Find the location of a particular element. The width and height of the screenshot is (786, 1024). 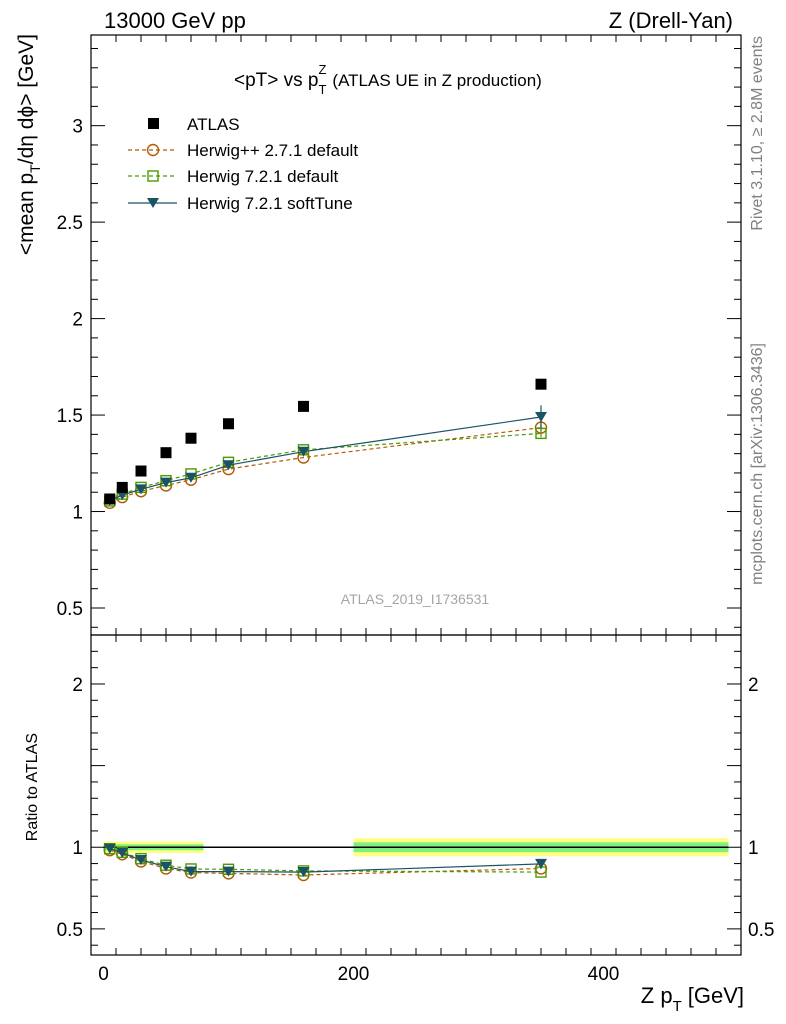

ratio-line-herwigpp is located at coordinates (325, 862).